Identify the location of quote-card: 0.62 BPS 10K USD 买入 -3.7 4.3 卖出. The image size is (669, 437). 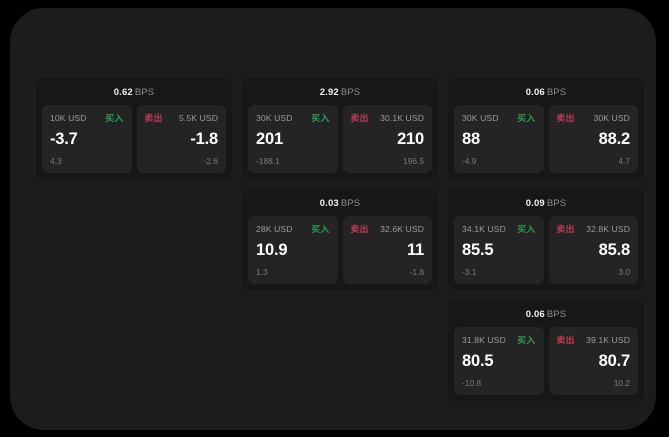
(134, 128).